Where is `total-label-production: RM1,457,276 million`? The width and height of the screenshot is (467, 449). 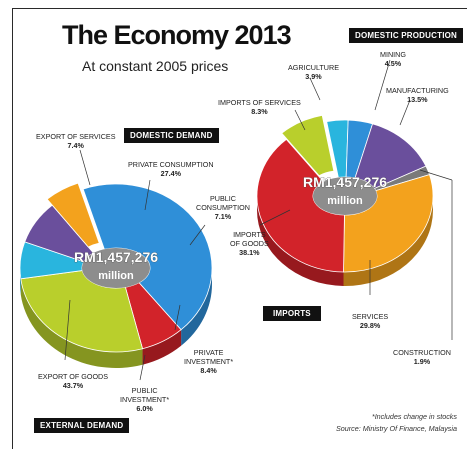 total-label-production: RM1,457,276 million is located at coordinates (345, 190).